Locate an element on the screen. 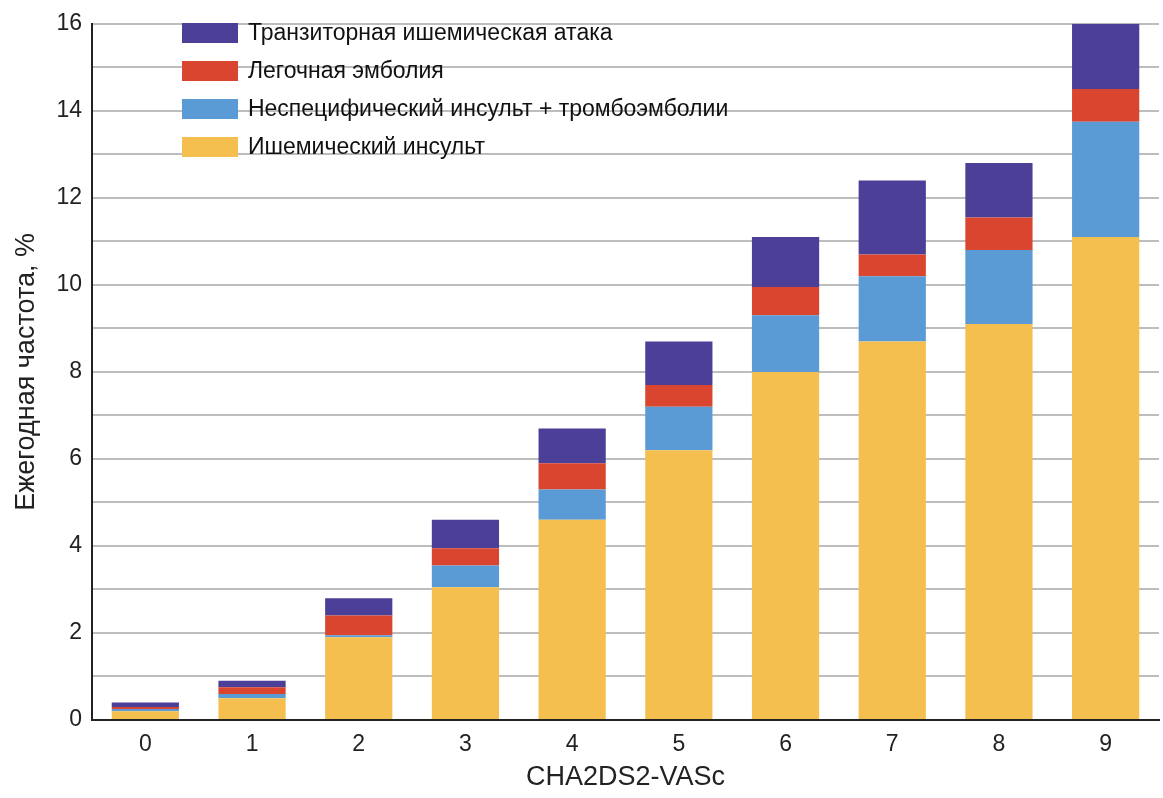 The image size is (1163, 798). y-tick-label: 12 is located at coordinates (69, 196).